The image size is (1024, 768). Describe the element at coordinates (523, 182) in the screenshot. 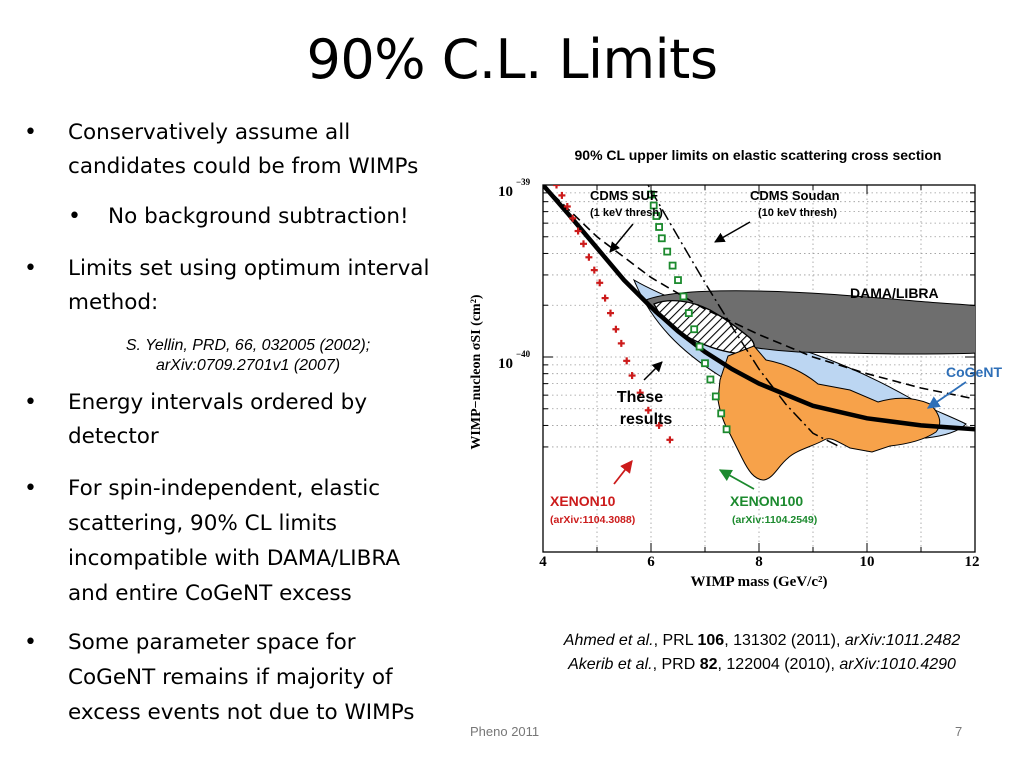

I see `y-tick-exp: −39` at that location.